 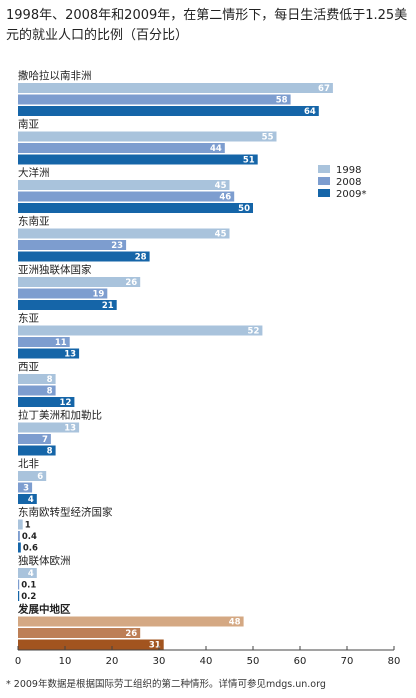 I want to click on data-label: 67, so click(x=324, y=89).